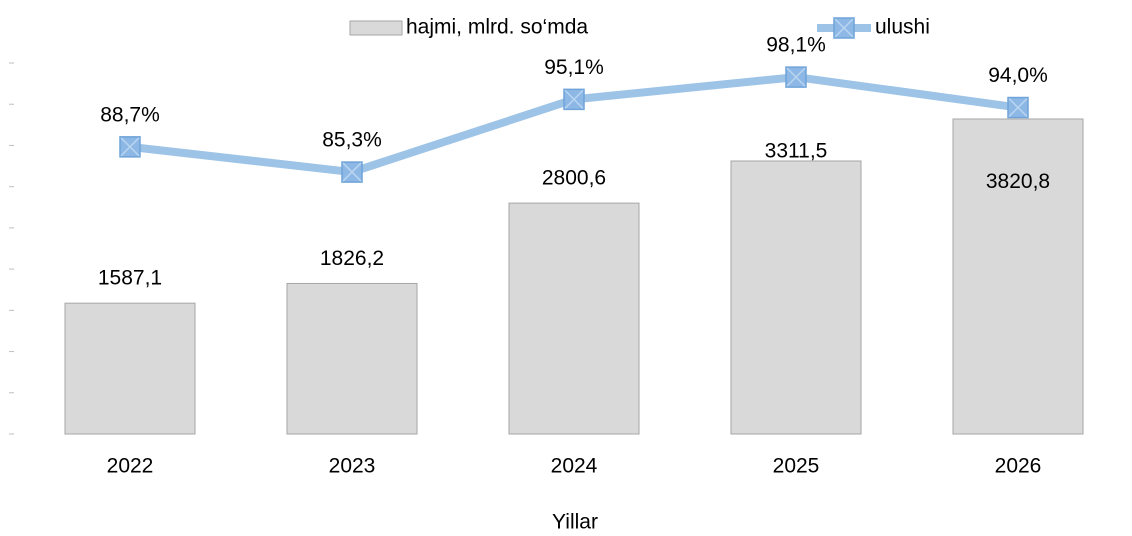  What do you see at coordinates (130, 278) in the screenshot?
I see `data-label: 1587,1` at bounding box center [130, 278].